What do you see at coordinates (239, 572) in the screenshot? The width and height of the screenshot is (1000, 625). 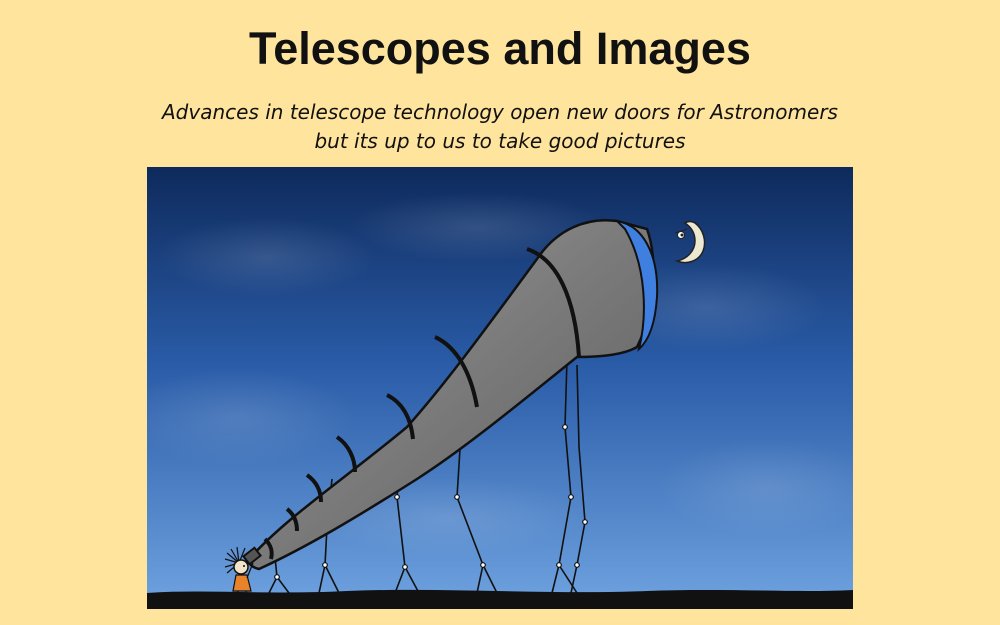 I see `child-figure-icon` at bounding box center [239, 572].